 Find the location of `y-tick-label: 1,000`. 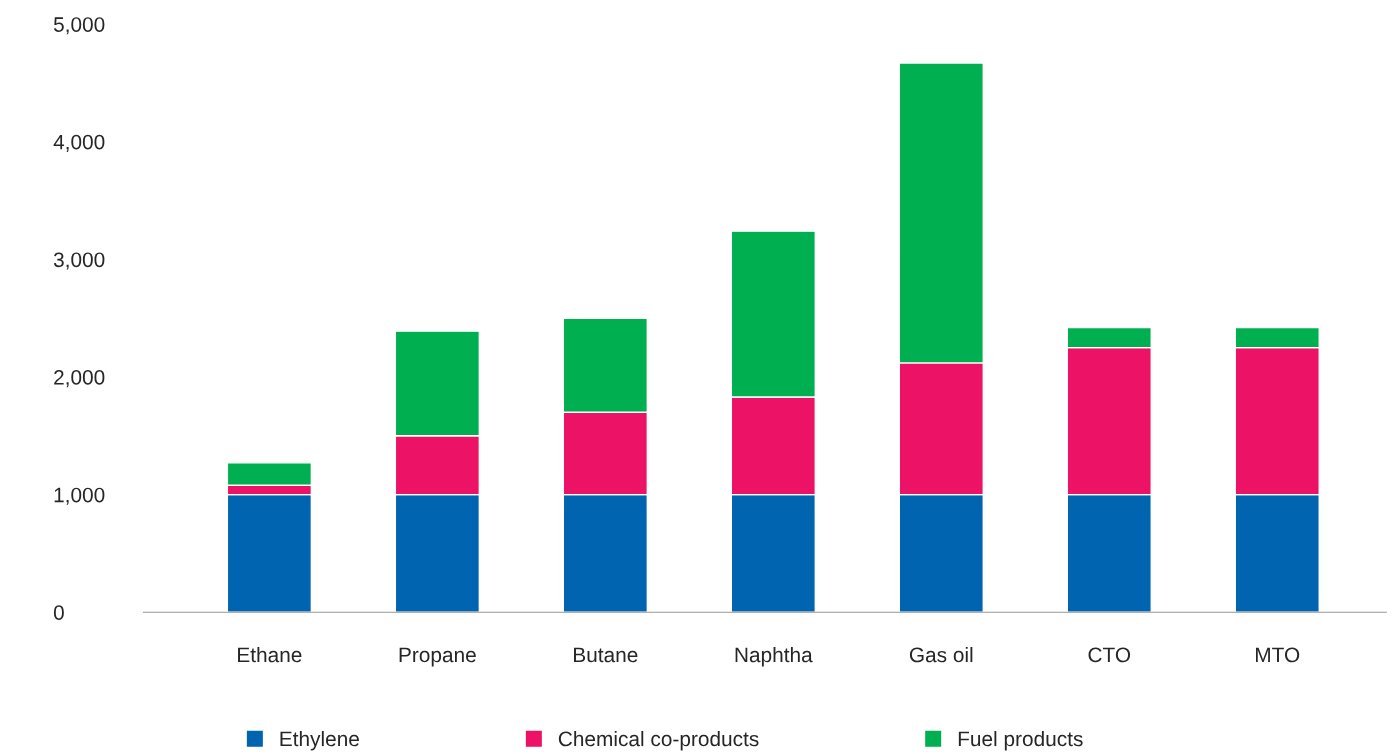

y-tick-label: 1,000 is located at coordinates (79, 496).